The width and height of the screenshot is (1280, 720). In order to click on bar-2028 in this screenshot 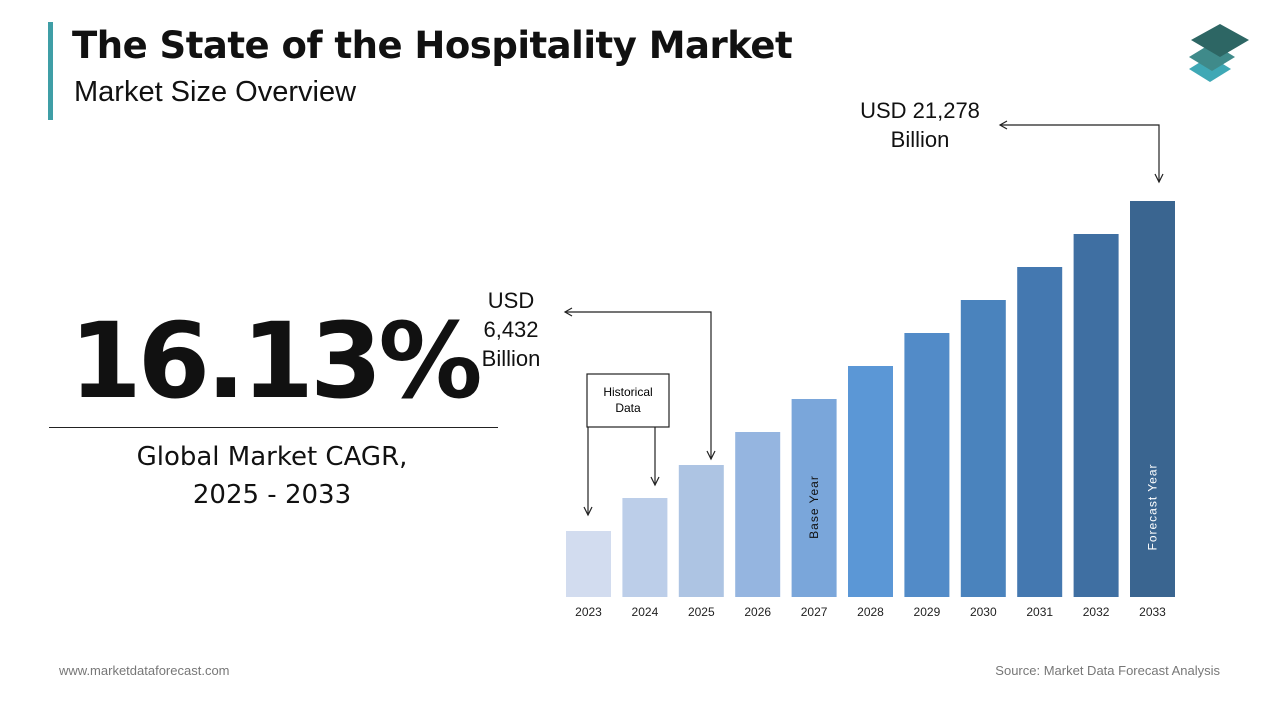, I will do `click(870, 481)`.